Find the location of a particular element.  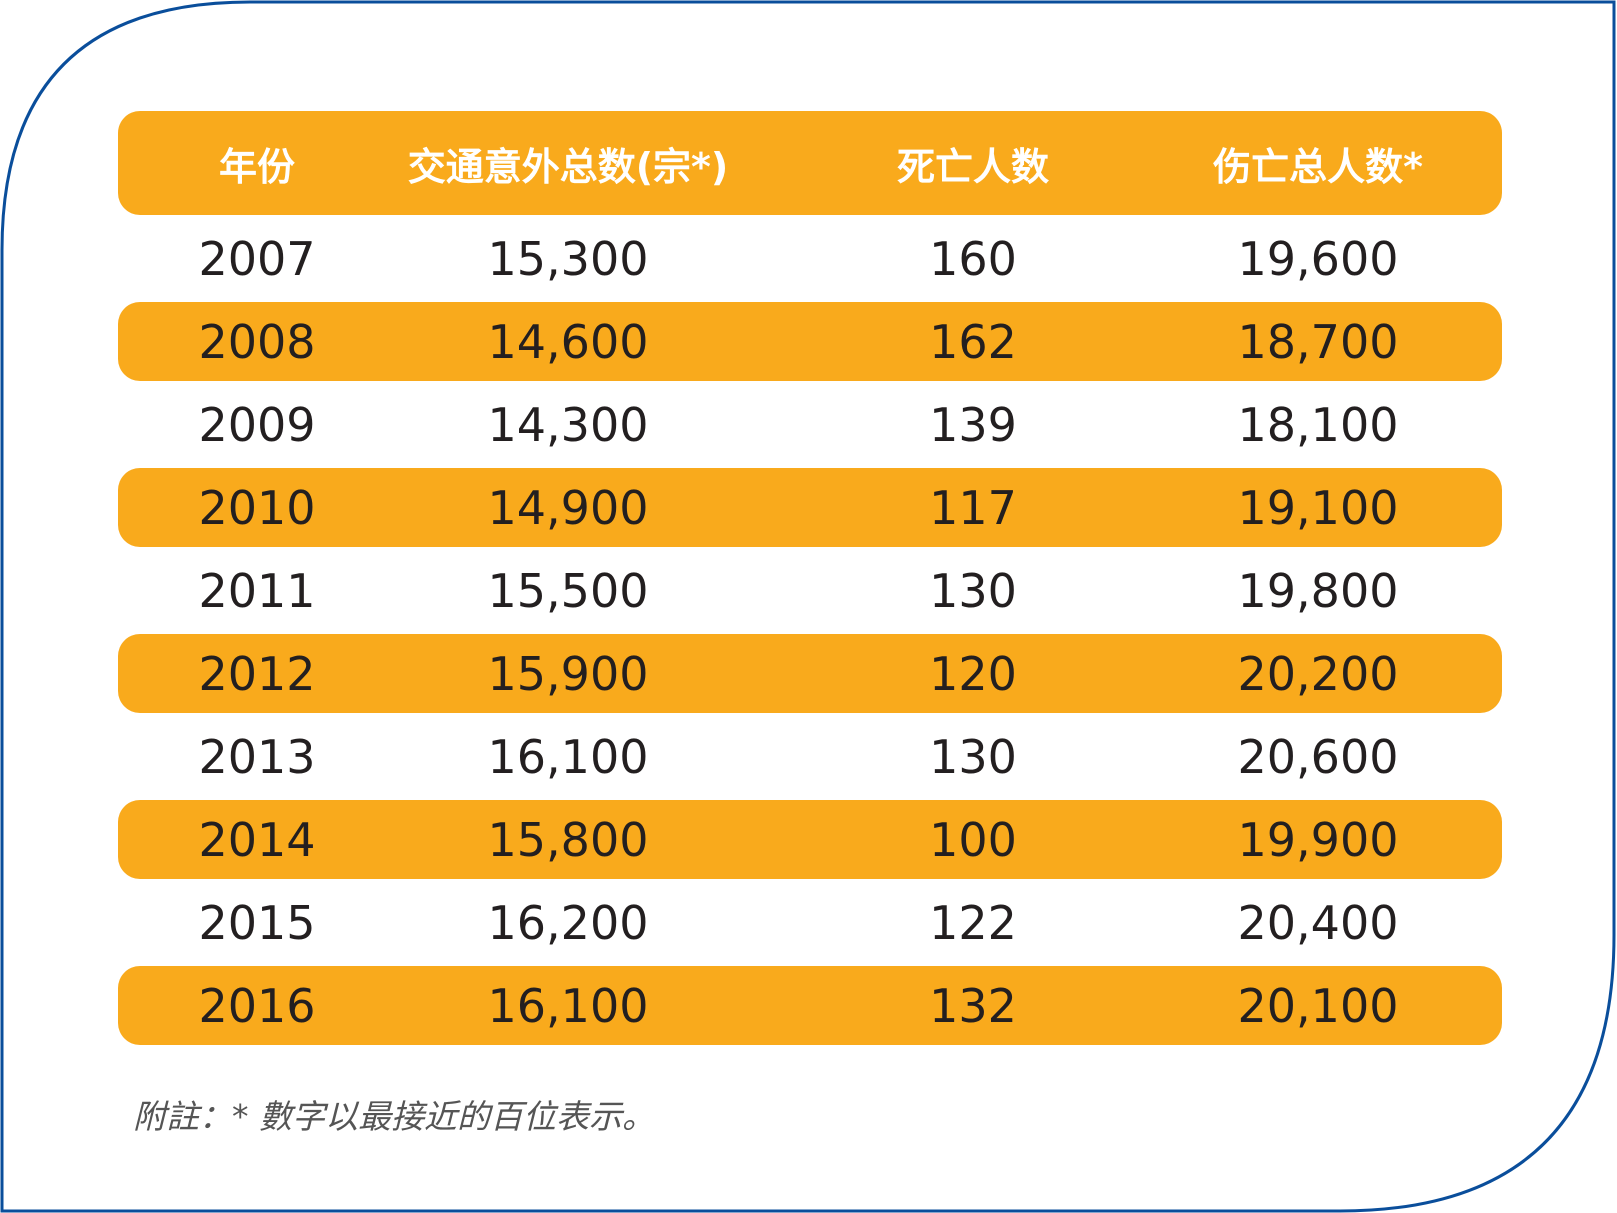

cell-casualties: 18,100 is located at coordinates (1318, 424).